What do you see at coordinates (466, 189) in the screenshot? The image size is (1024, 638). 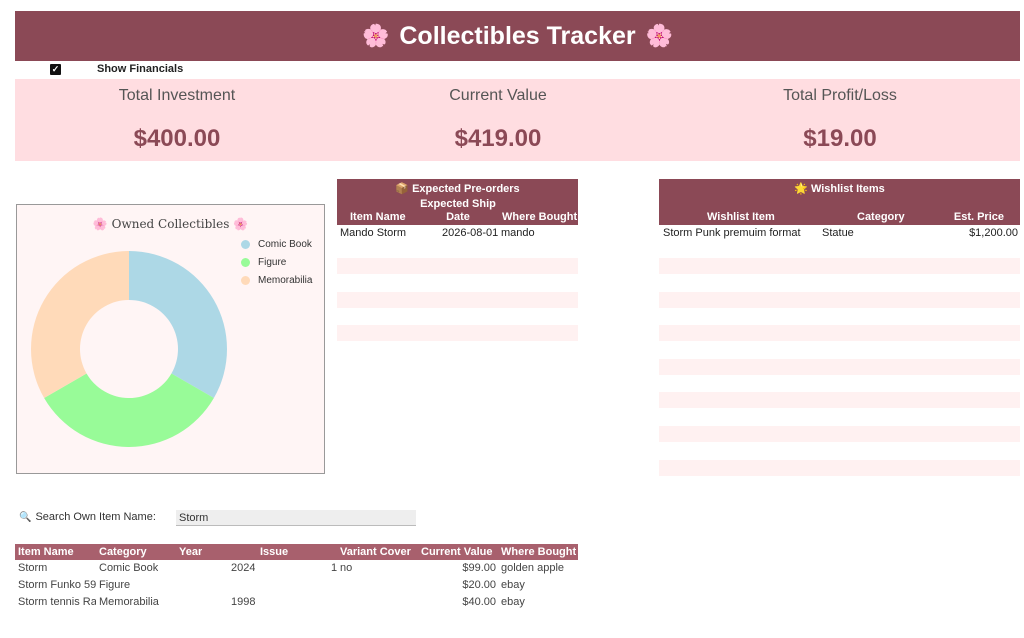 I see `preorders-title-text: Expected Pre-orders` at bounding box center [466, 189].